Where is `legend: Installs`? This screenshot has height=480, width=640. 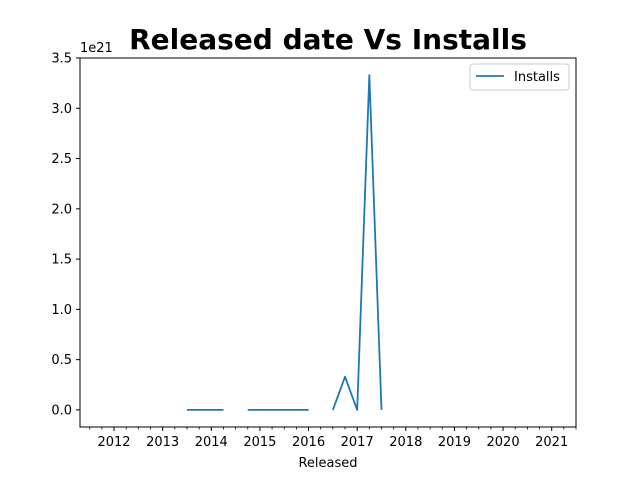 legend: Installs is located at coordinates (519, 77).